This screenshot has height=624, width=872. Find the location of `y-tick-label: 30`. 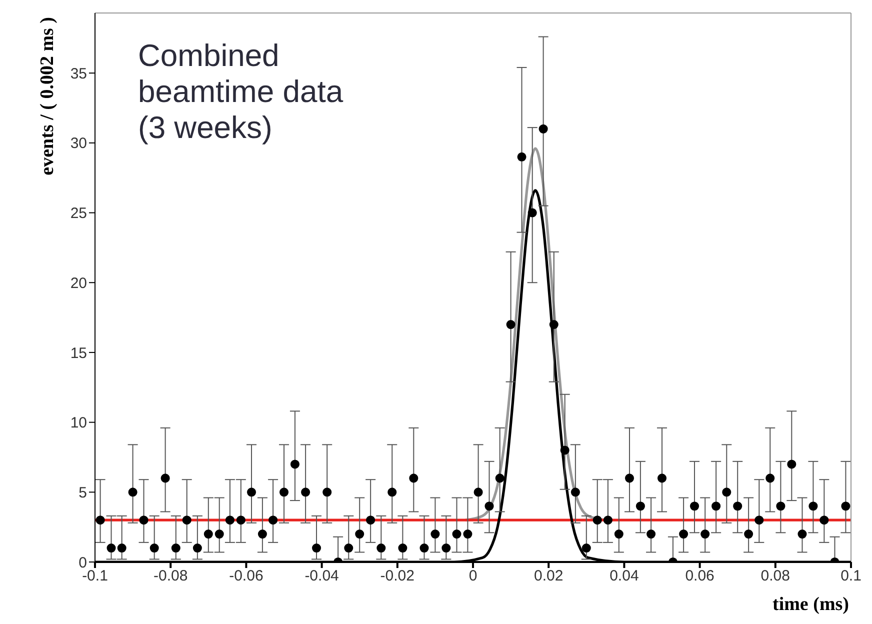

y-tick-label: 30 is located at coordinates (78, 143).